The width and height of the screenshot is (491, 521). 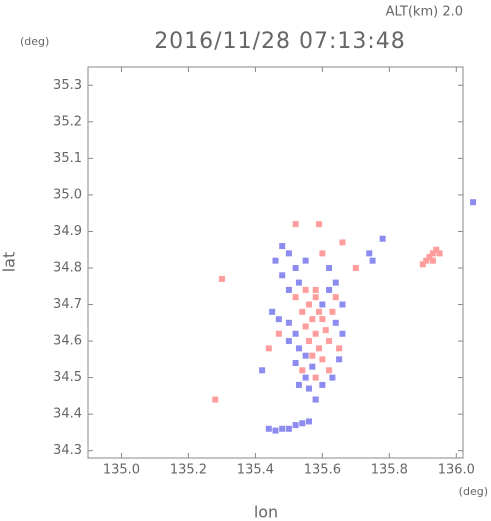 What do you see at coordinates (67, 194) in the screenshot?
I see `y-tick-label: 35.0` at bounding box center [67, 194].